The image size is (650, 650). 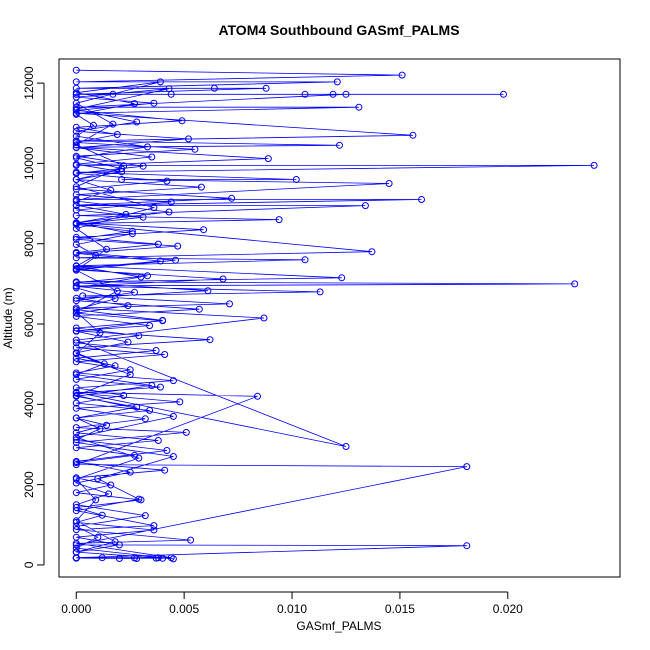 I want to click on y-tick-label: 2000, so click(x=29, y=484).